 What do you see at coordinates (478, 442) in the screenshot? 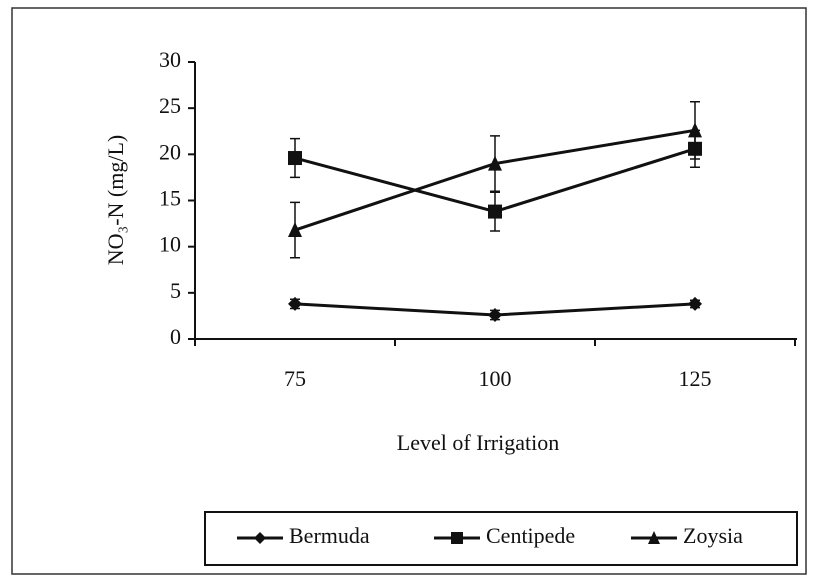
I see `x-axis-label: Level of Irrigation` at bounding box center [478, 442].